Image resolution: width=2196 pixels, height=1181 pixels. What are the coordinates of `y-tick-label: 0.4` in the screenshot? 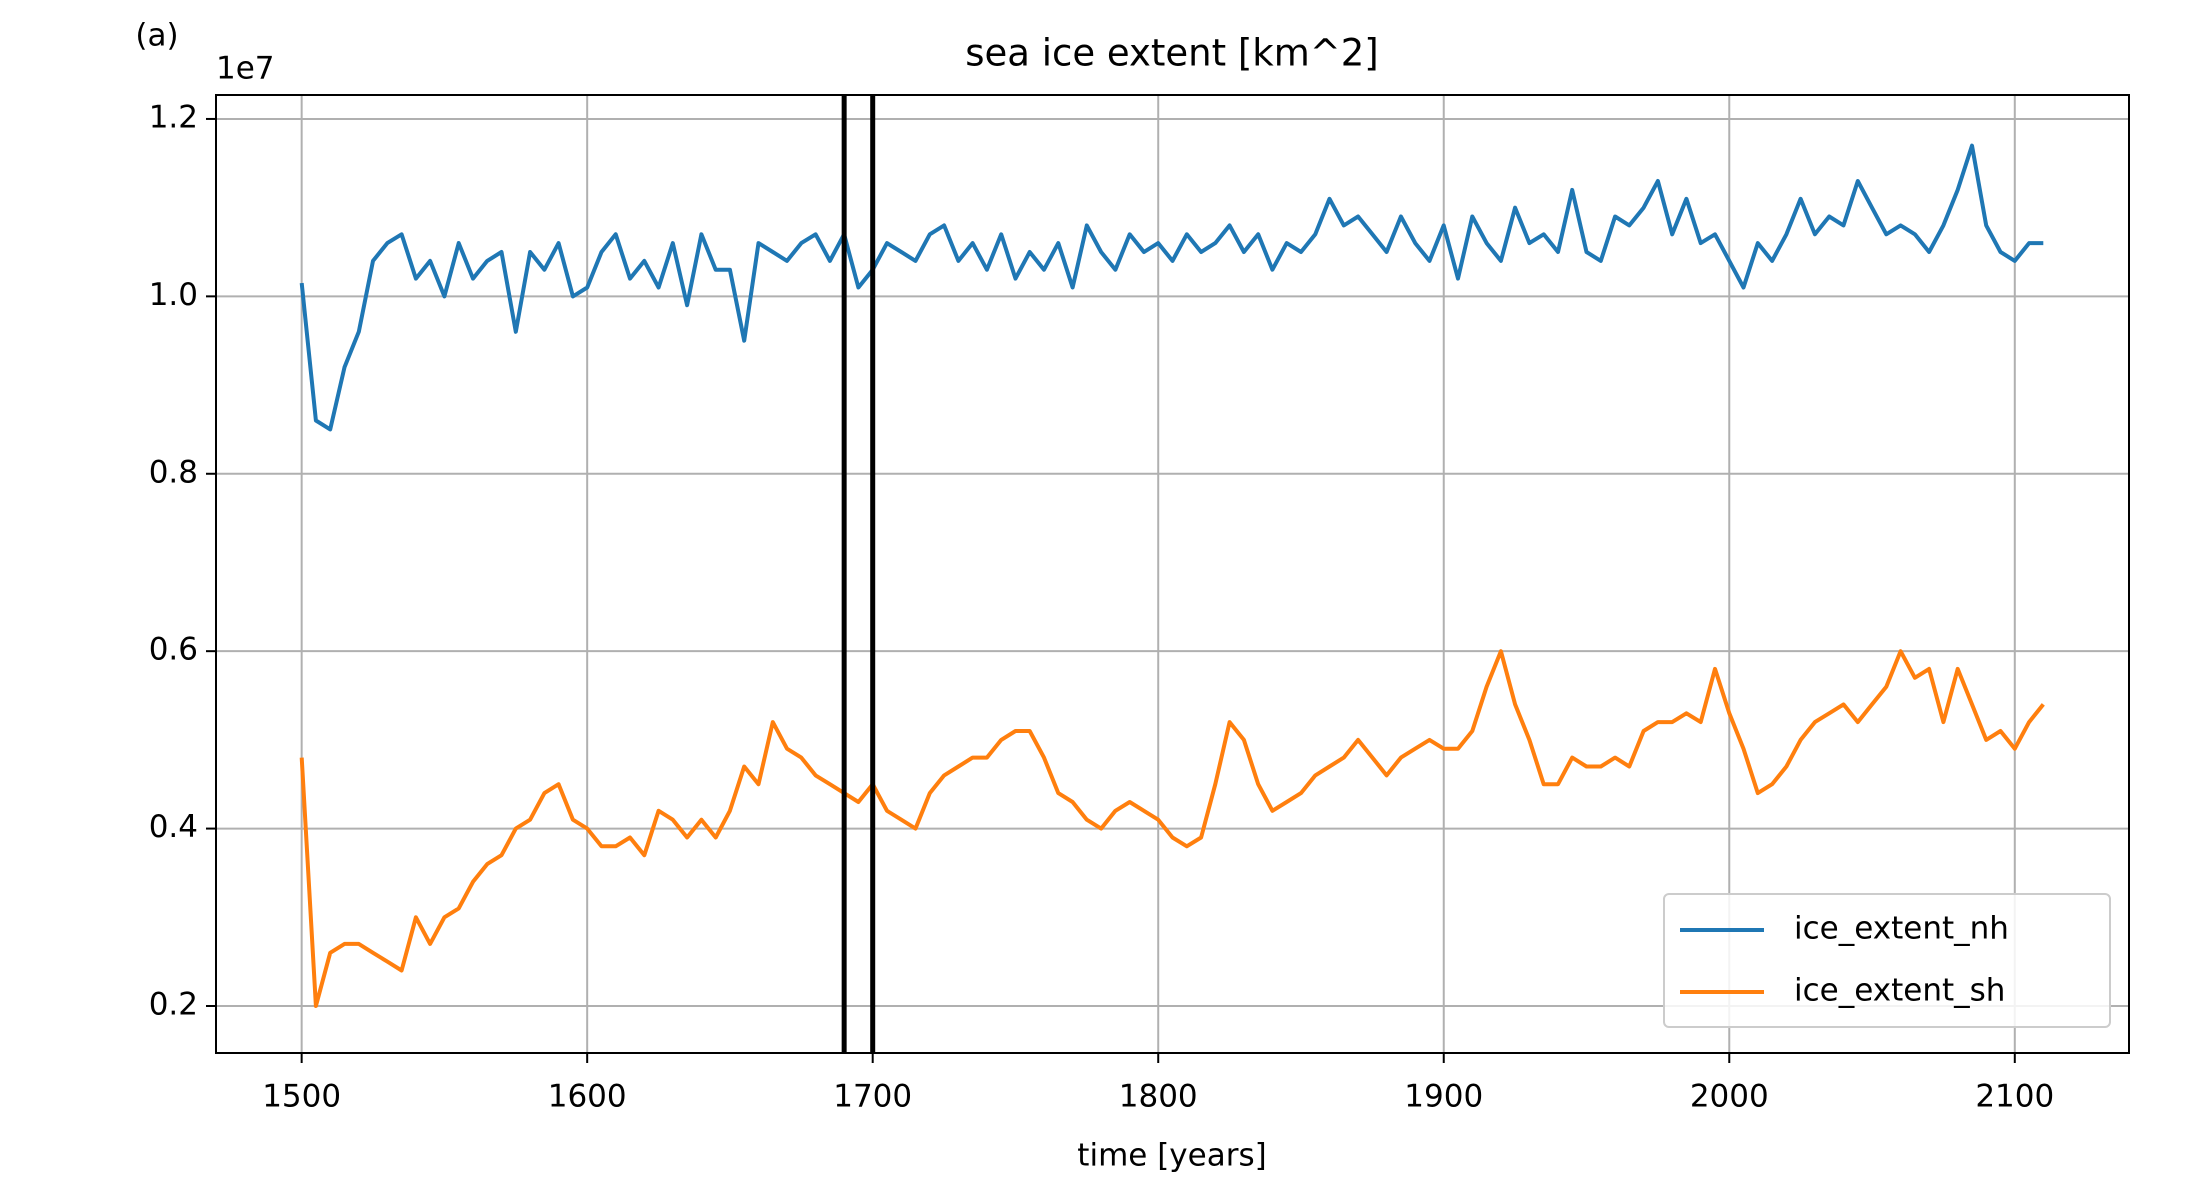 It's located at (173, 827).